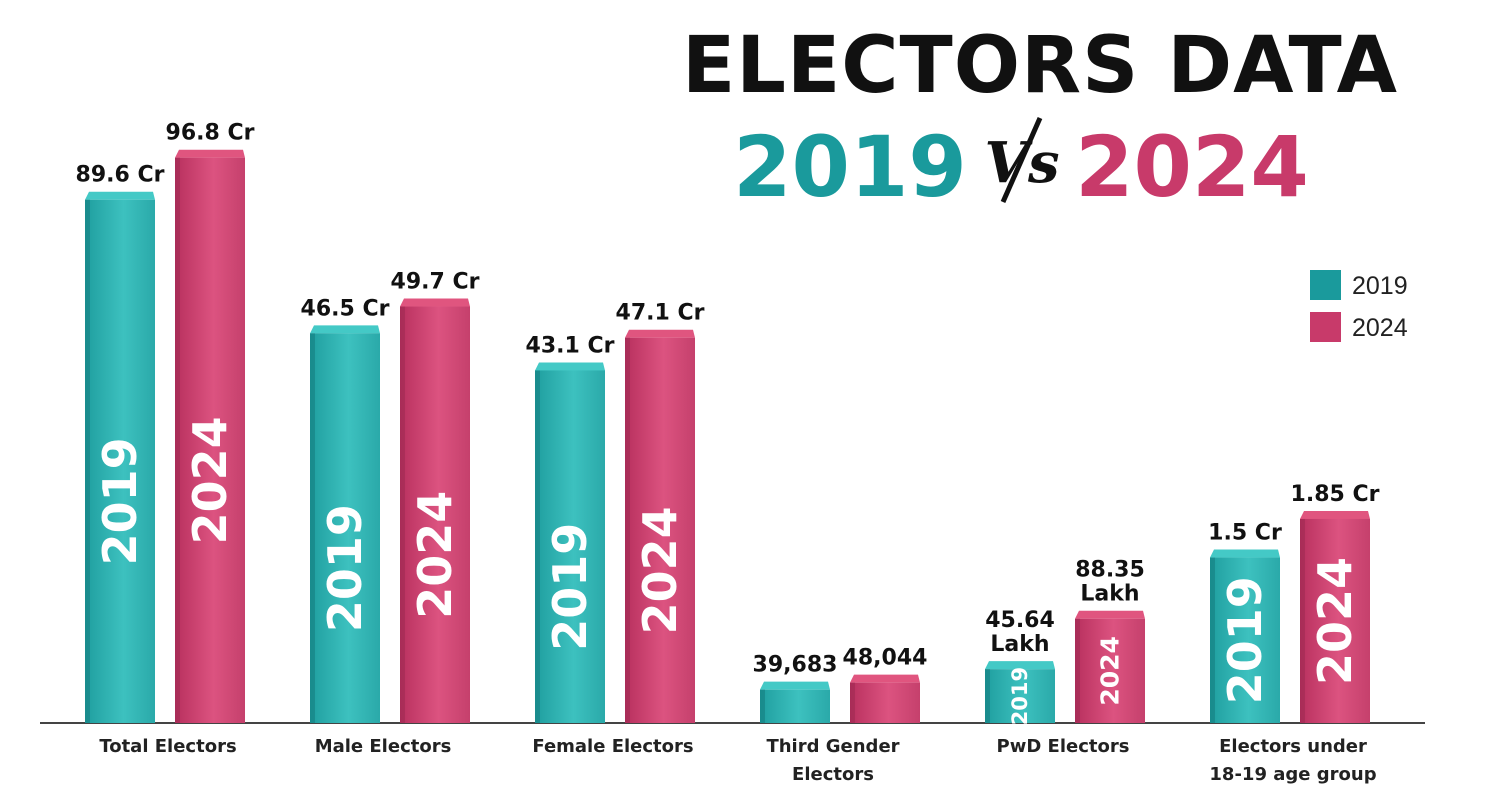  What do you see at coordinates (832, 746) in the screenshot?
I see `category-label: Third Gender` at bounding box center [832, 746].